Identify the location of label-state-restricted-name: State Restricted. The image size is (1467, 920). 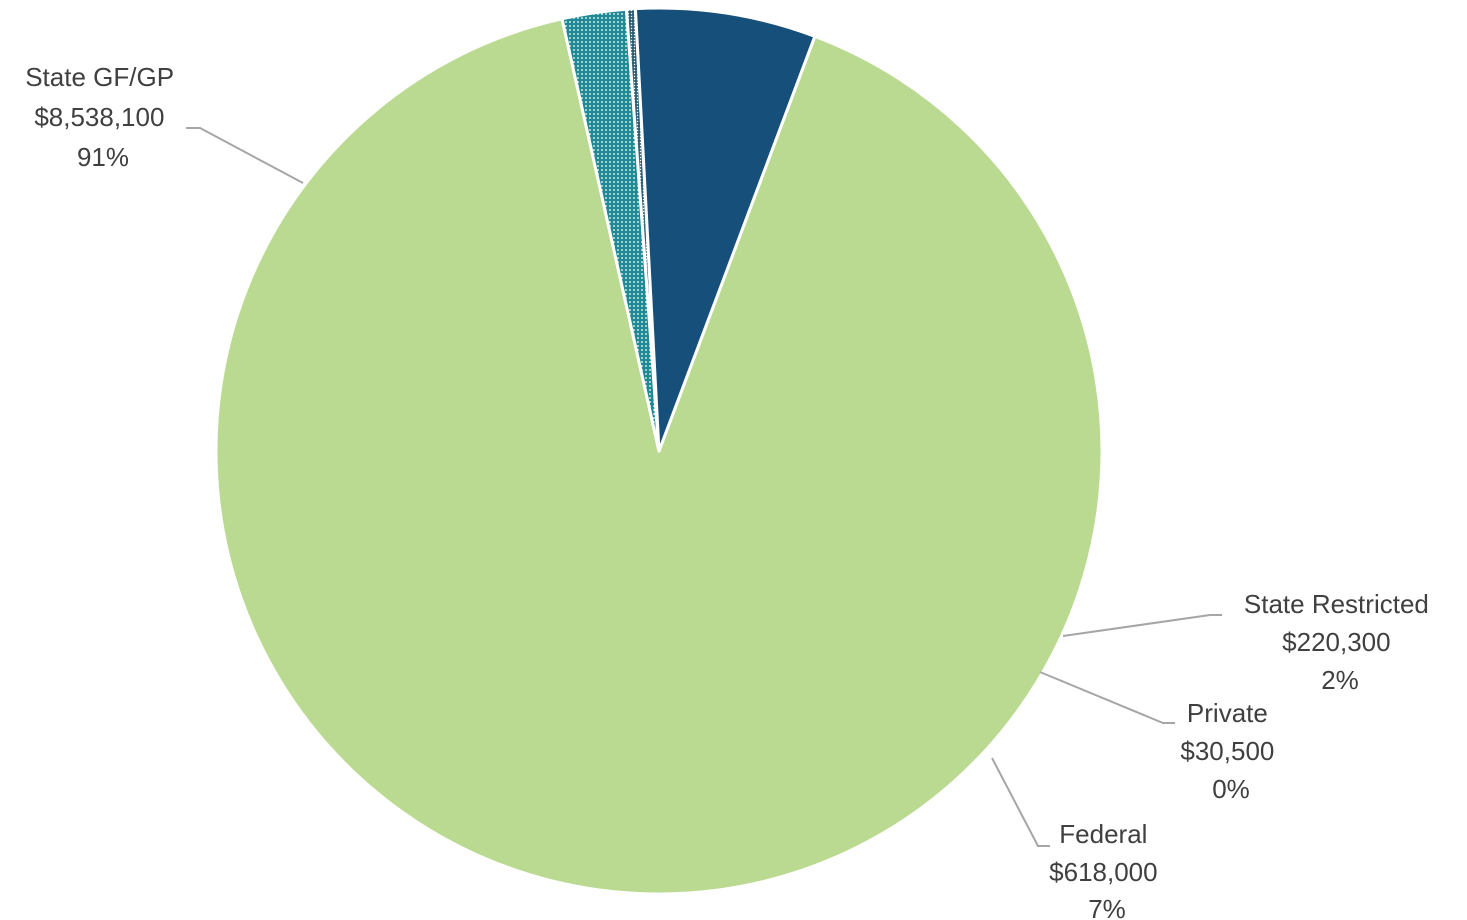
(1336, 604).